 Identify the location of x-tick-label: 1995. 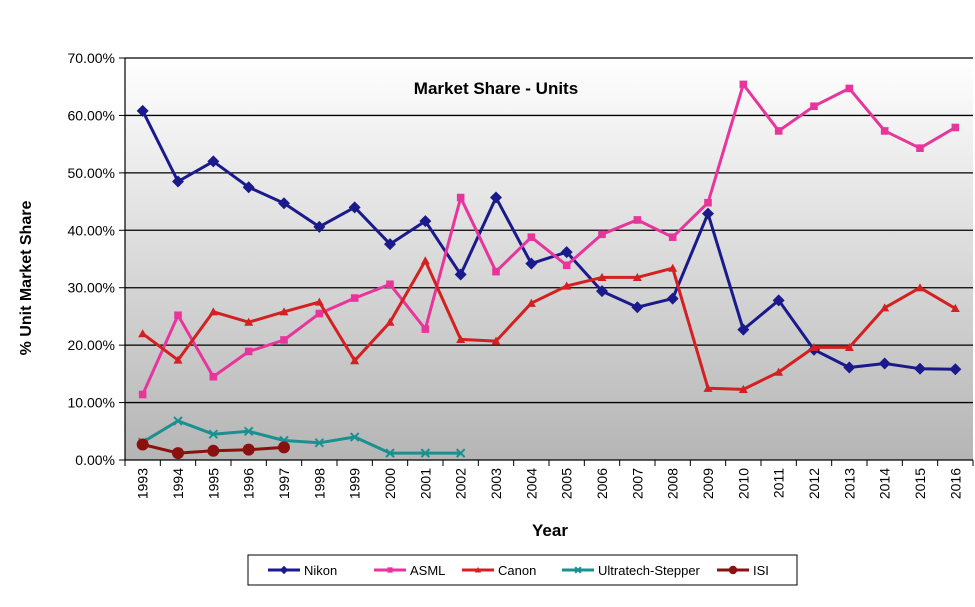
(213, 483).